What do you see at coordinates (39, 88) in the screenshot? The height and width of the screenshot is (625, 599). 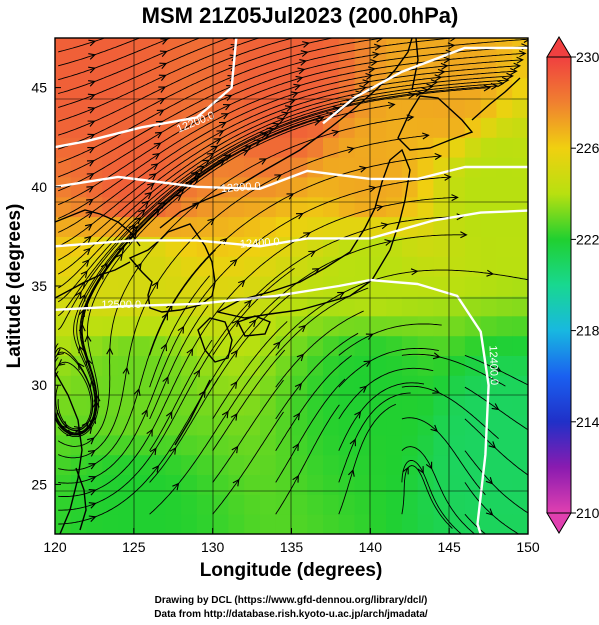 I see `y-tick-label: 45` at bounding box center [39, 88].